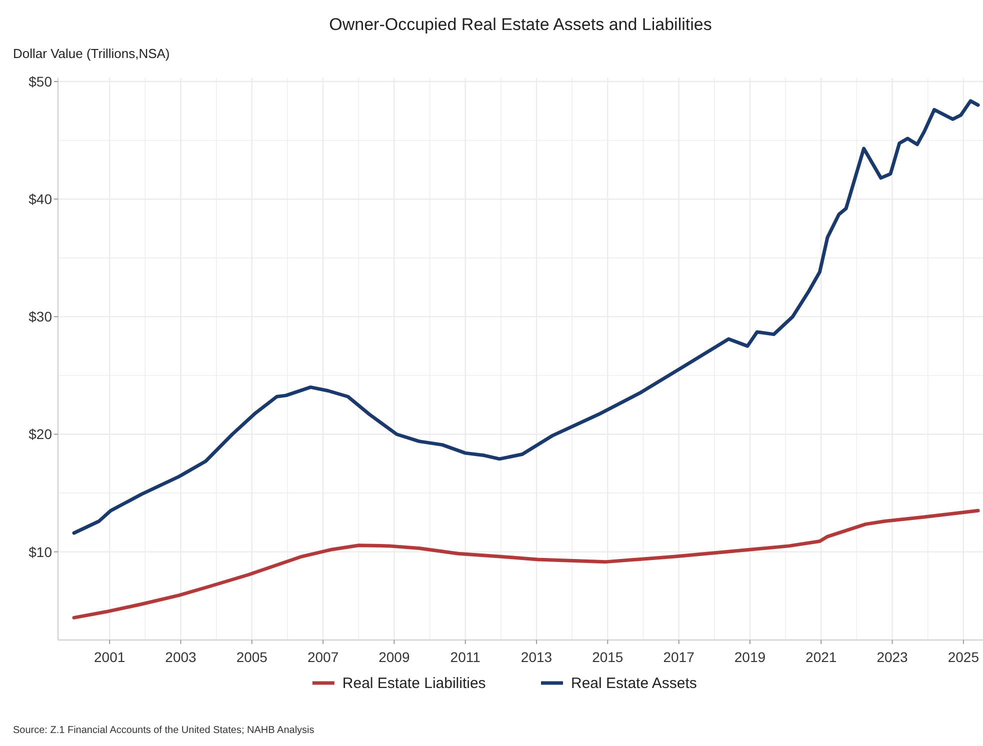 The image size is (983, 746). I want to click on y-tick-label: $10, so click(40, 552).